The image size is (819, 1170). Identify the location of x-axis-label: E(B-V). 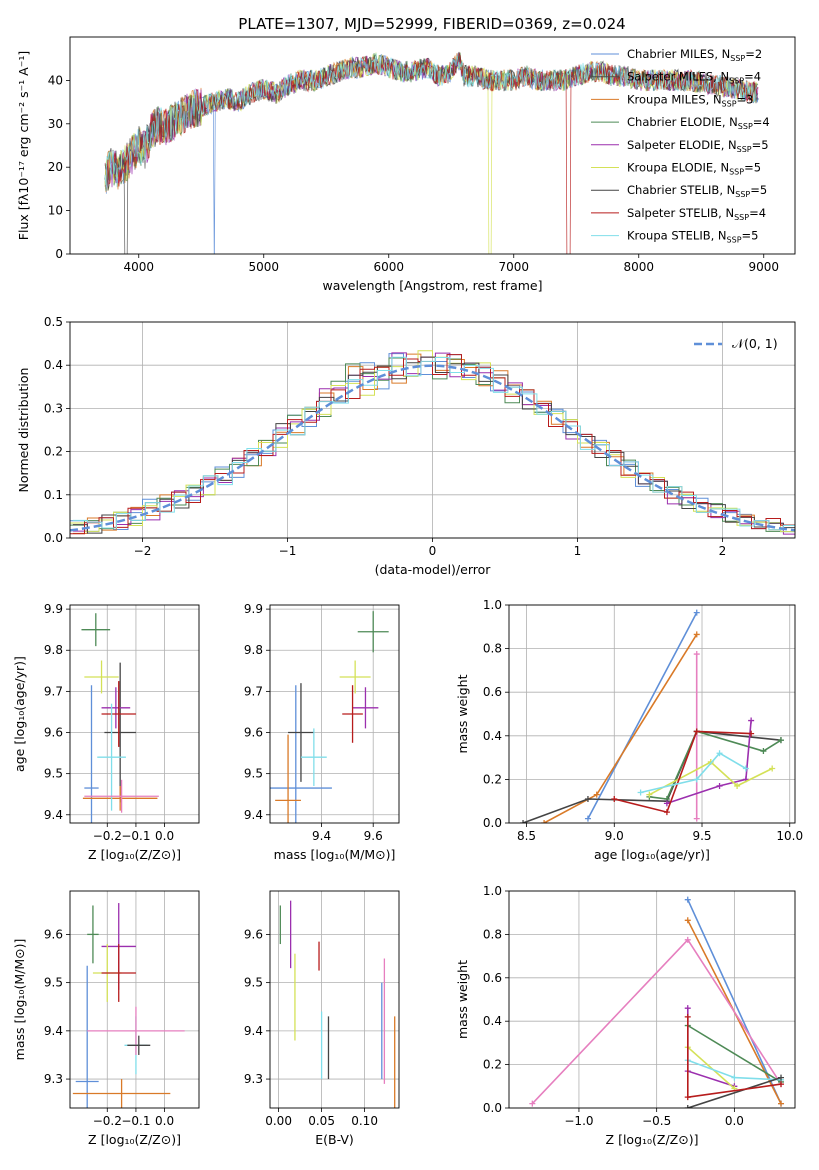
(334, 1139).